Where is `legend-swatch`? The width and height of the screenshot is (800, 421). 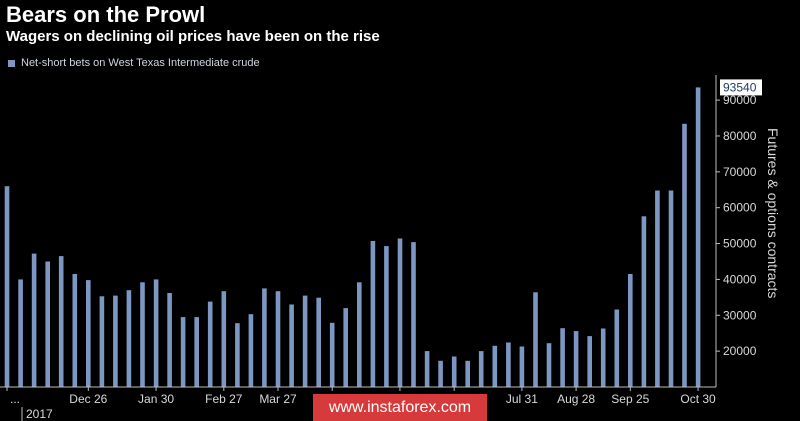
legend-swatch is located at coordinates (11, 63).